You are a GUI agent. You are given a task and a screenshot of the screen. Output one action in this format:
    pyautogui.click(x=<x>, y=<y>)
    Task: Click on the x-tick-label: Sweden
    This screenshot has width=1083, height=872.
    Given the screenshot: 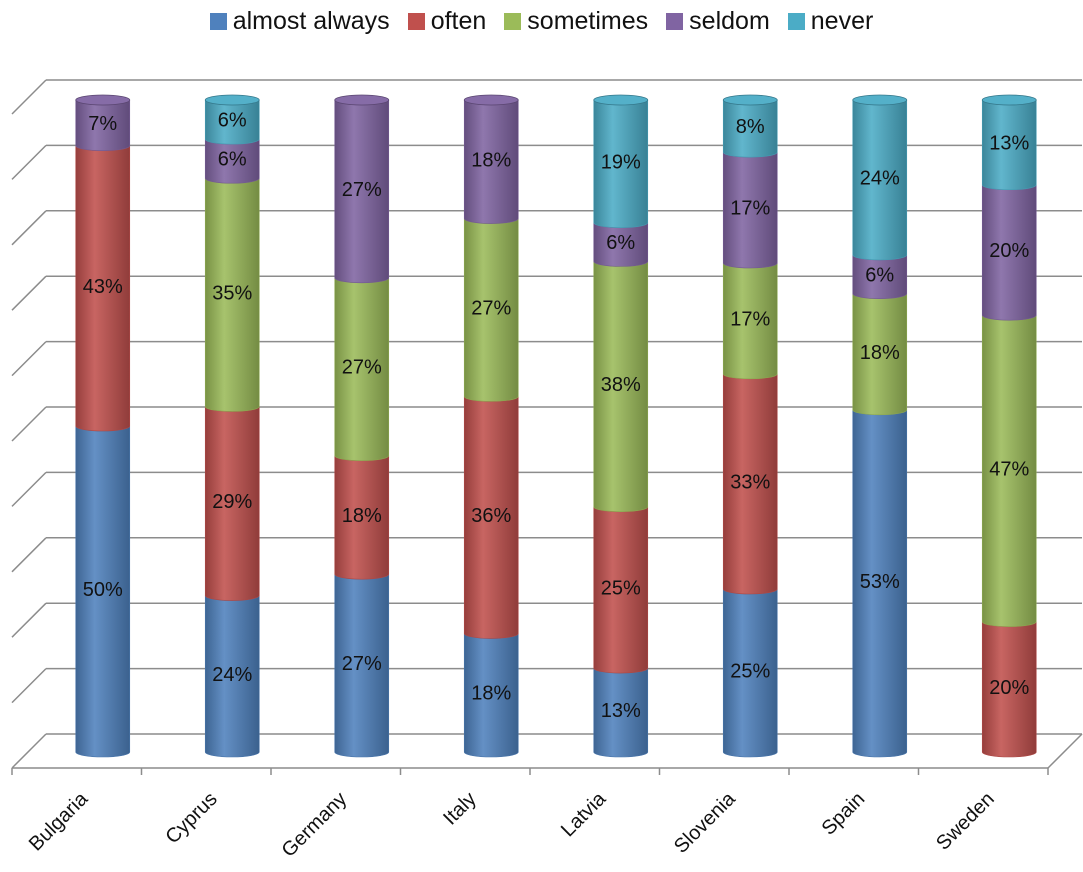 What is the action you would take?
    pyautogui.click(x=965, y=821)
    